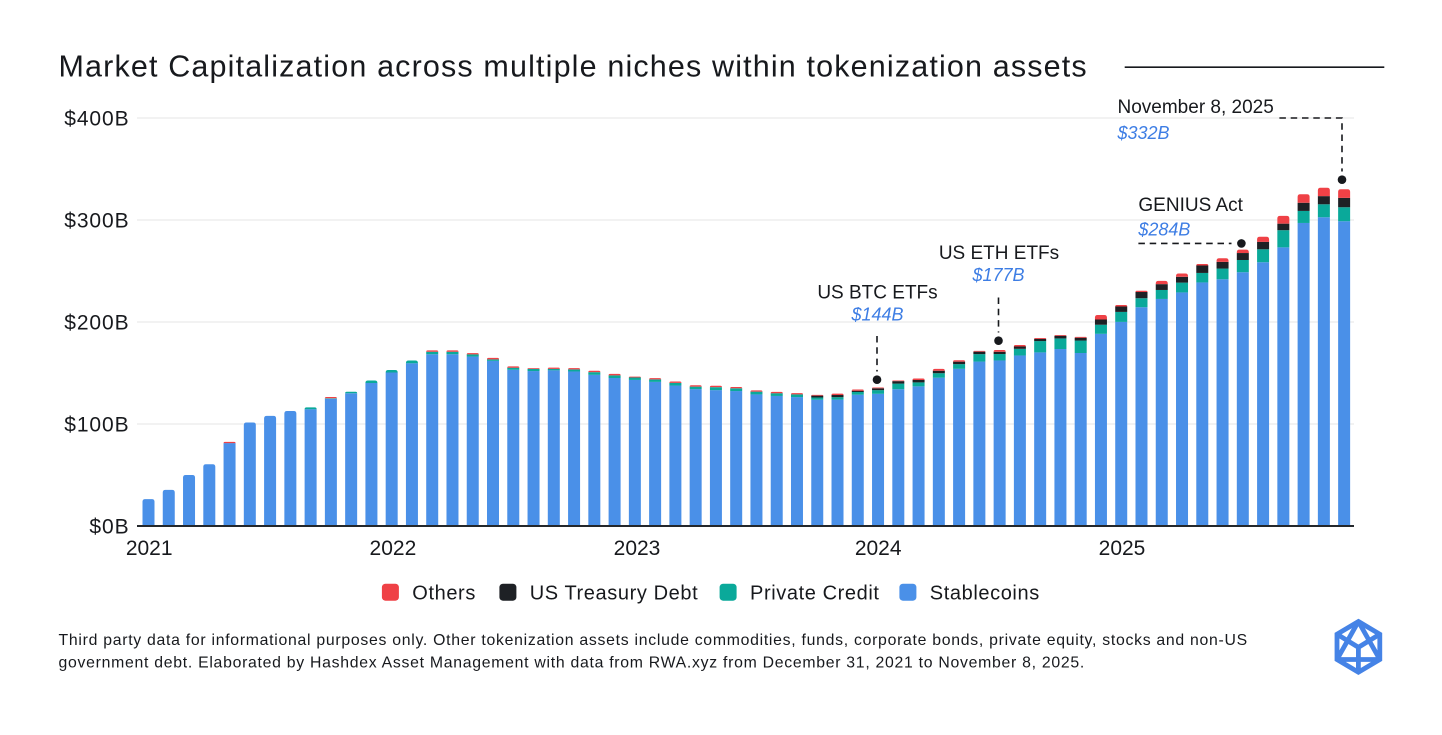 This screenshot has width=1442, height=735. Describe the element at coordinates (393, 548) in the screenshot. I see `svg-text: 2022` at that location.